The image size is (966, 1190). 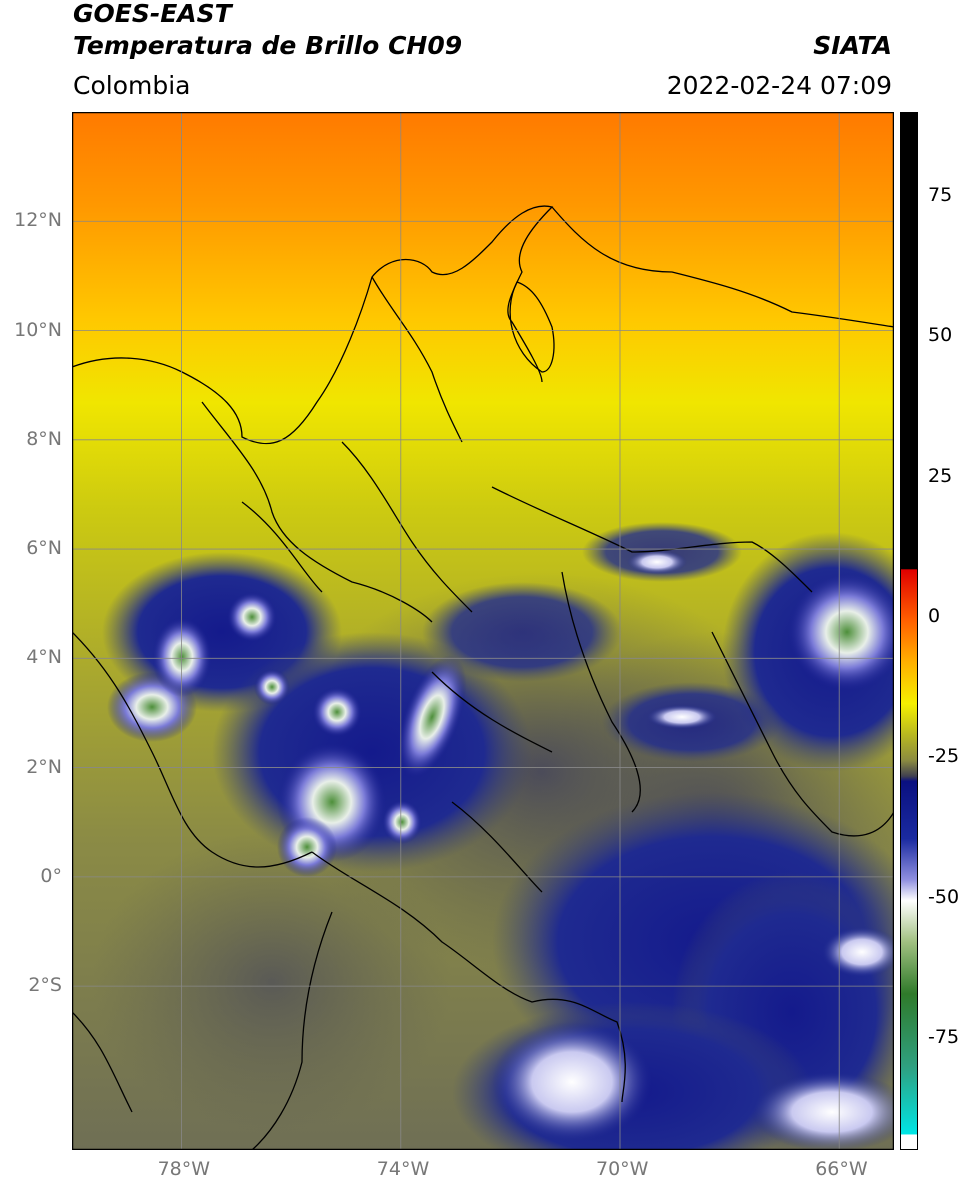 What do you see at coordinates (852, 45) in the screenshot?
I see `agency-label: SIATA` at bounding box center [852, 45].